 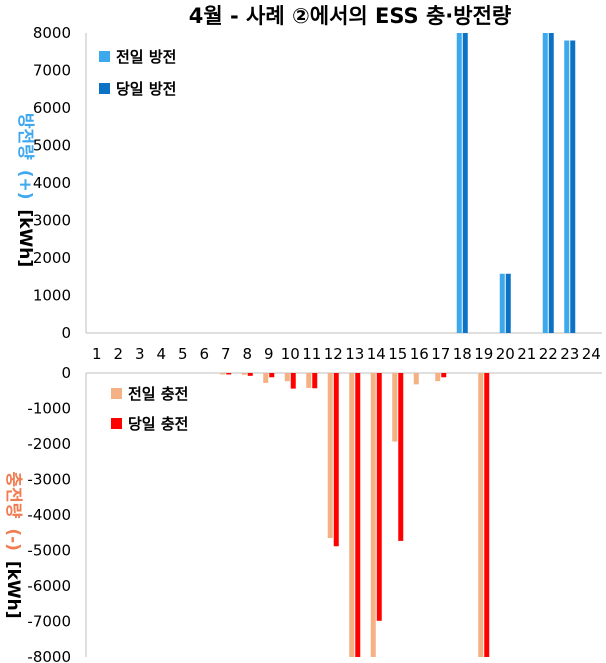 What do you see at coordinates (269, 354) in the screenshot?
I see `x-tick-label: 9` at bounding box center [269, 354].